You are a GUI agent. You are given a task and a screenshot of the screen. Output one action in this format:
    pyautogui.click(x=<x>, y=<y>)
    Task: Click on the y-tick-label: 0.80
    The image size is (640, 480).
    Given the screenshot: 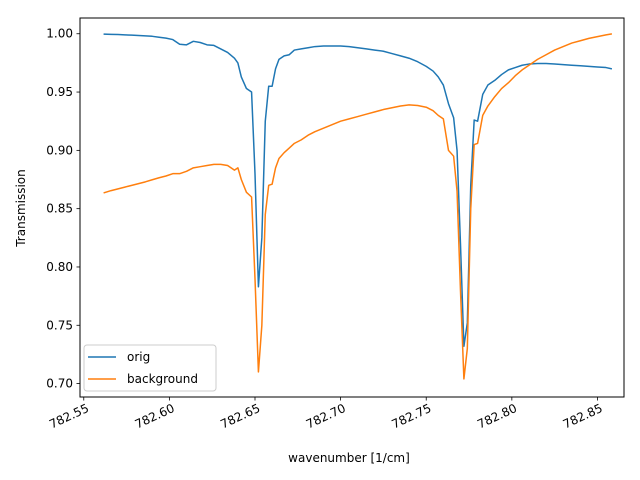 What is the action you would take?
    pyautogui.click(x=59, y=267)
    